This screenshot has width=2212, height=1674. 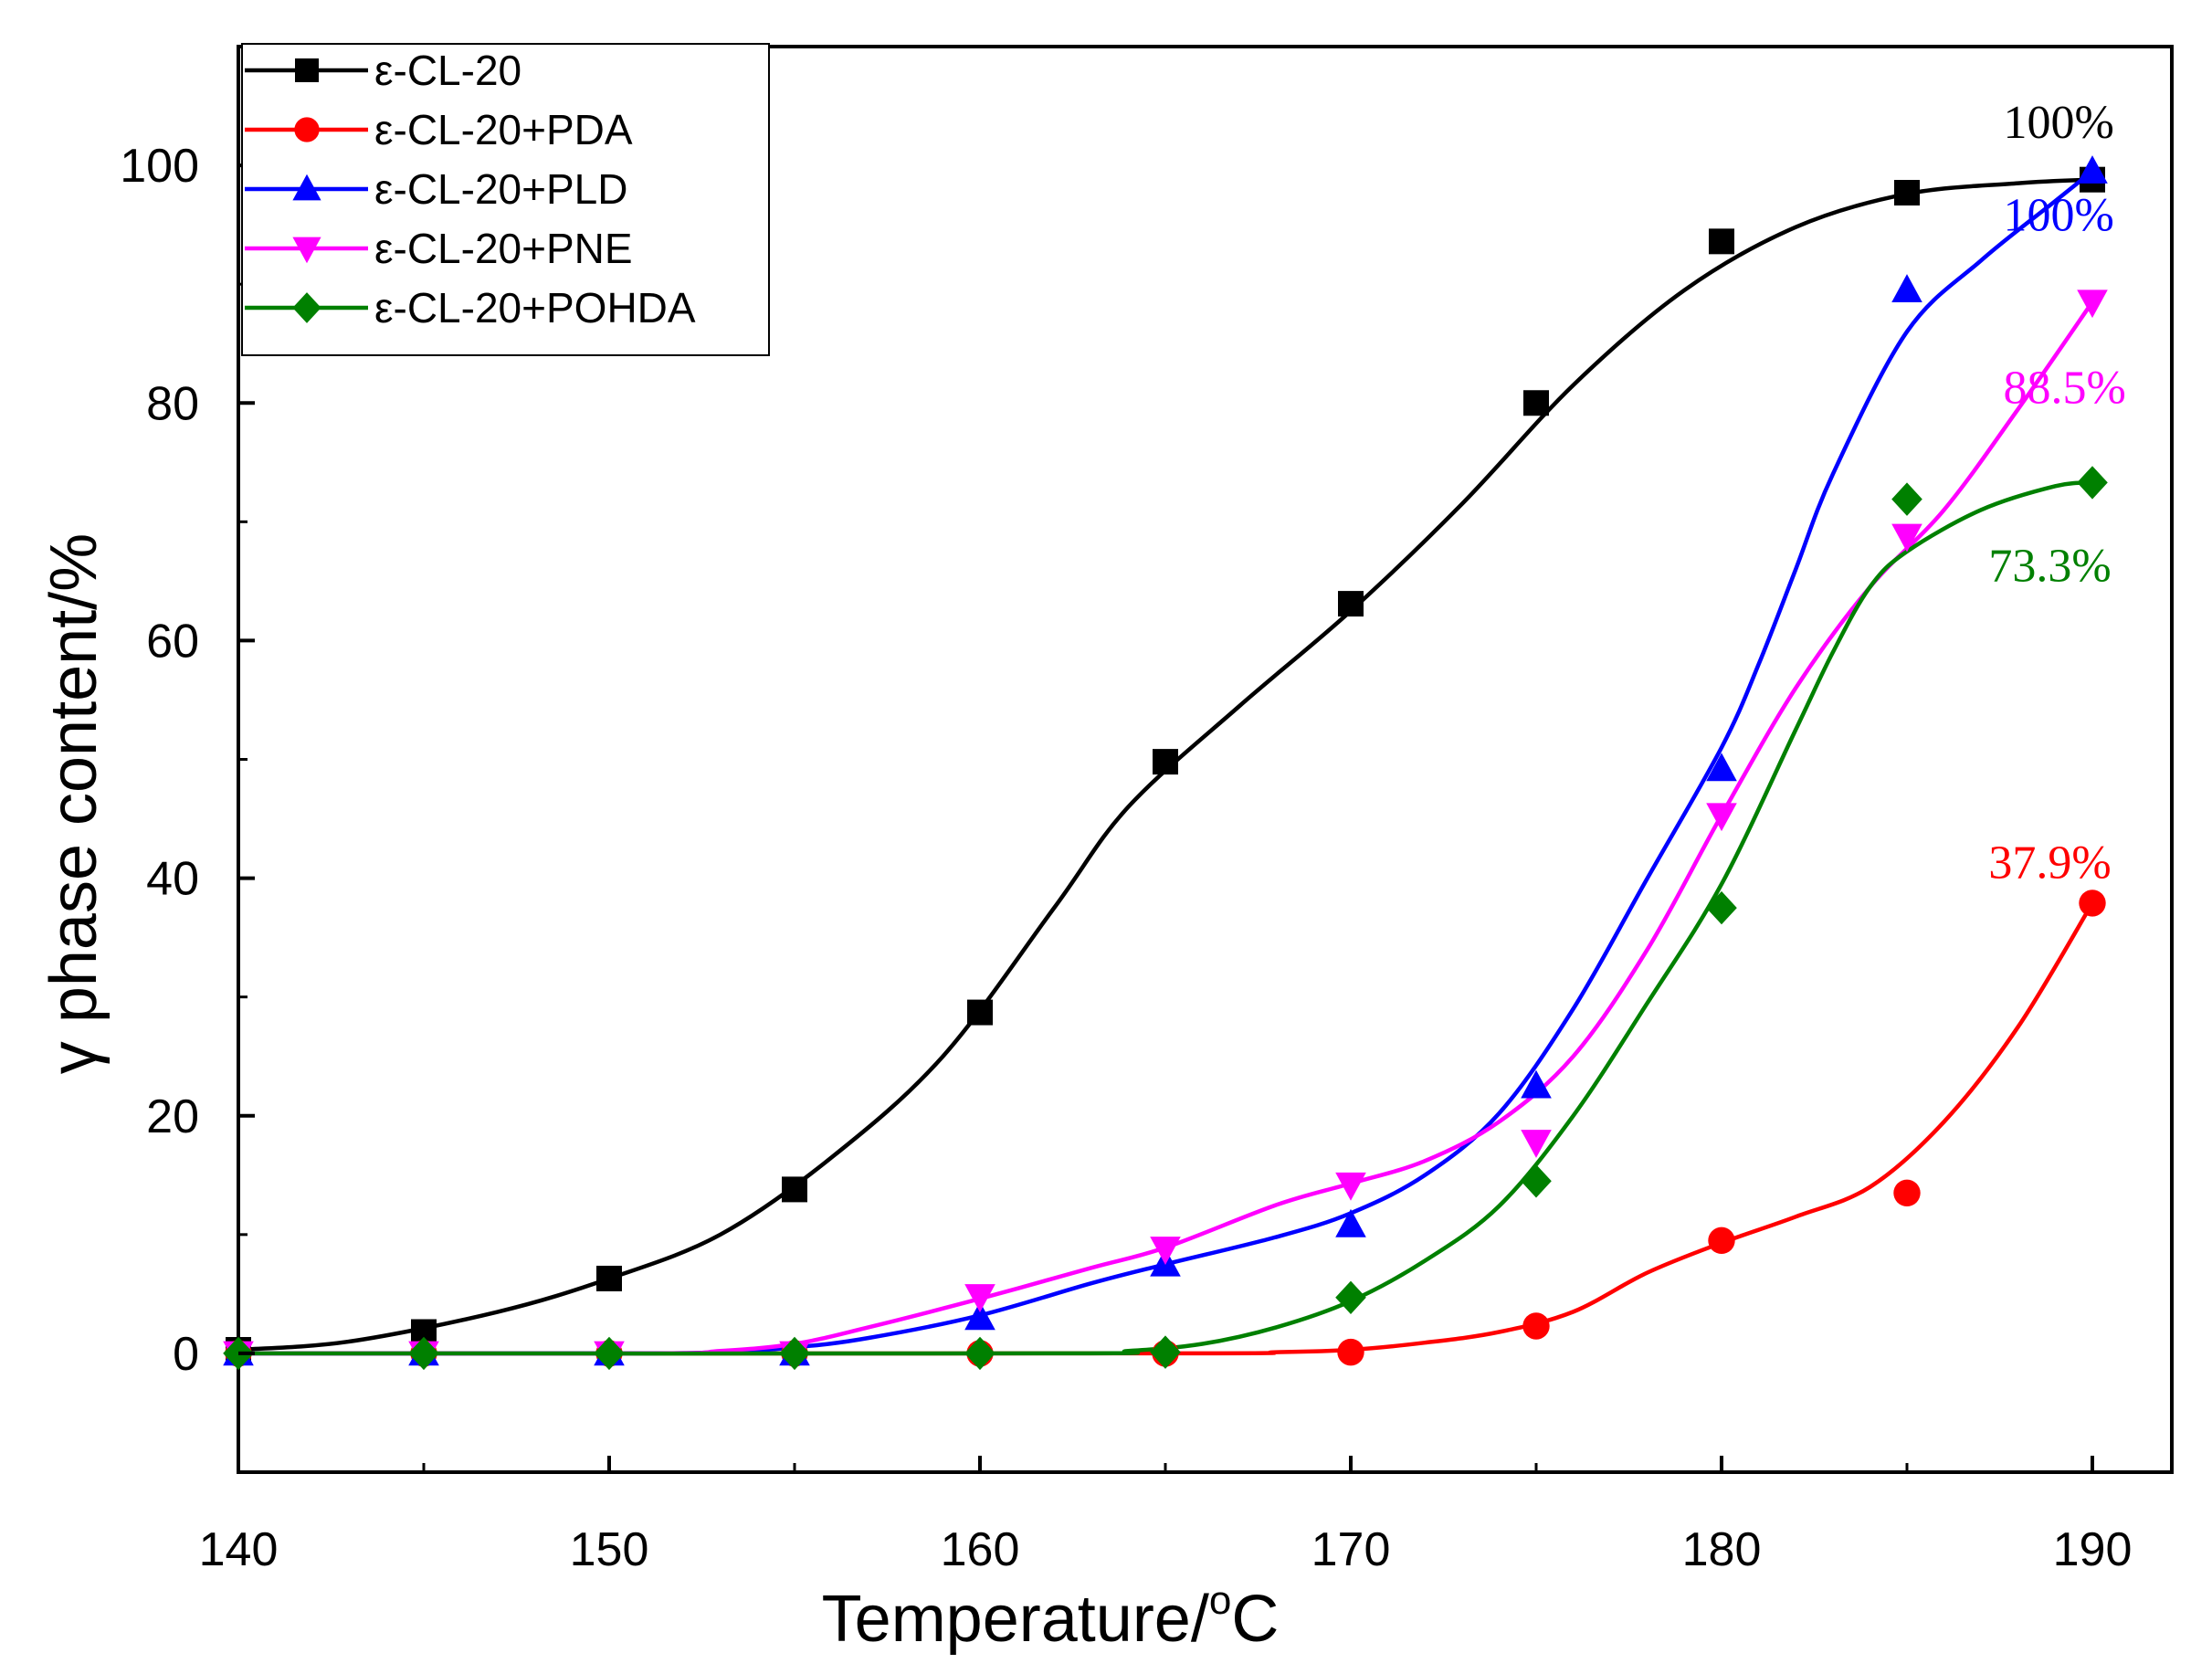 I want to click on legend-label: ε-CL-20, so click(x=447, y=71).